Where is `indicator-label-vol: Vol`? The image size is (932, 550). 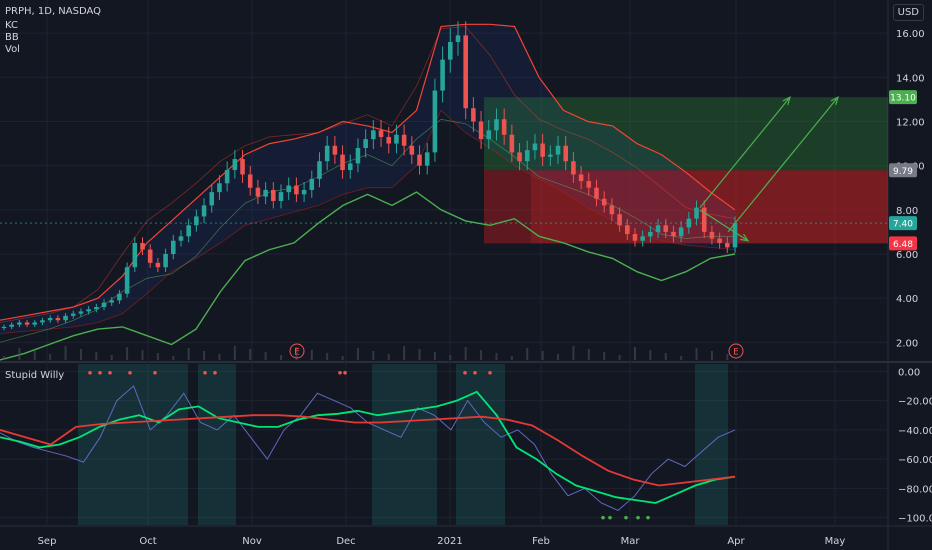 indicator-label-vol: Vol is located at coordinates (12, 49).